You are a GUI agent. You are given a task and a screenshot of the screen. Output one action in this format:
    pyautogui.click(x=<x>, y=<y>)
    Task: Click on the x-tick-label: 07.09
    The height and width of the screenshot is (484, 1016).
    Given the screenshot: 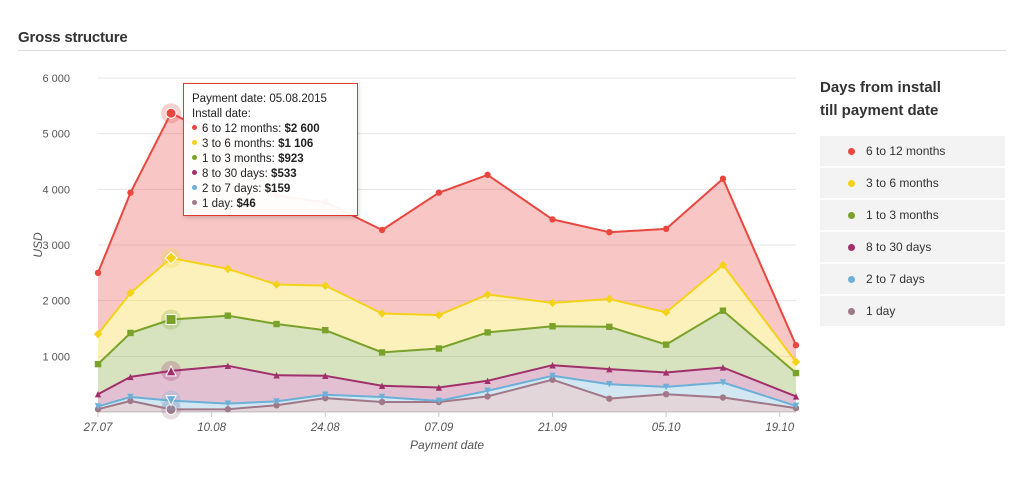 What is the action you would take?
    pyautogui.click(x=438, y=428)
    